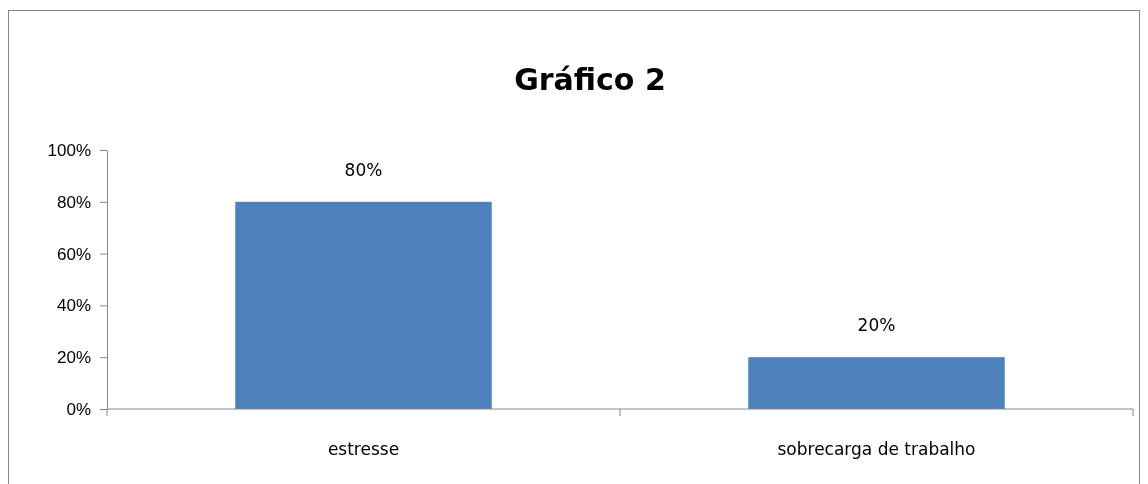  I want to click on y-tick-label: 80%, so click(73, 202).